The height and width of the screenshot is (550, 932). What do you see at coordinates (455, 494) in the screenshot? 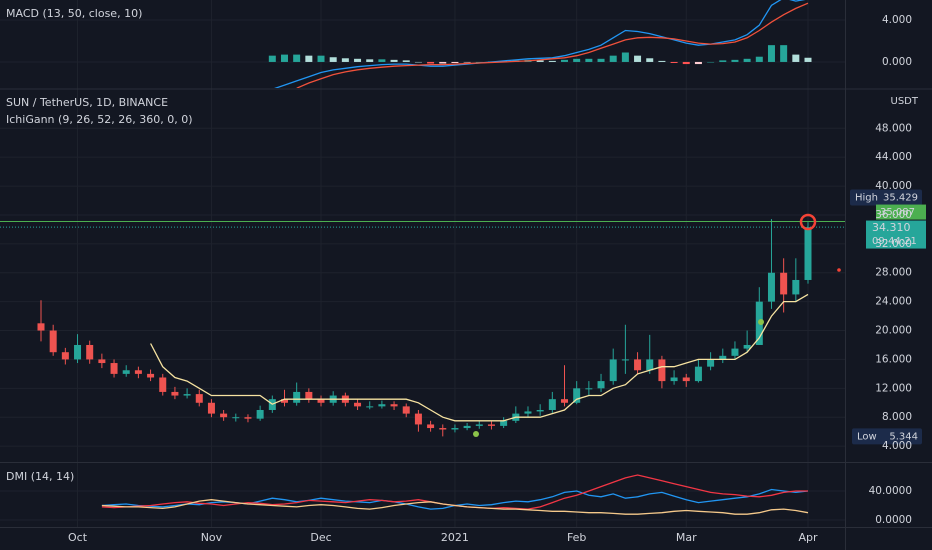
I see `dmi-pane` at bounding box center [455, 494].